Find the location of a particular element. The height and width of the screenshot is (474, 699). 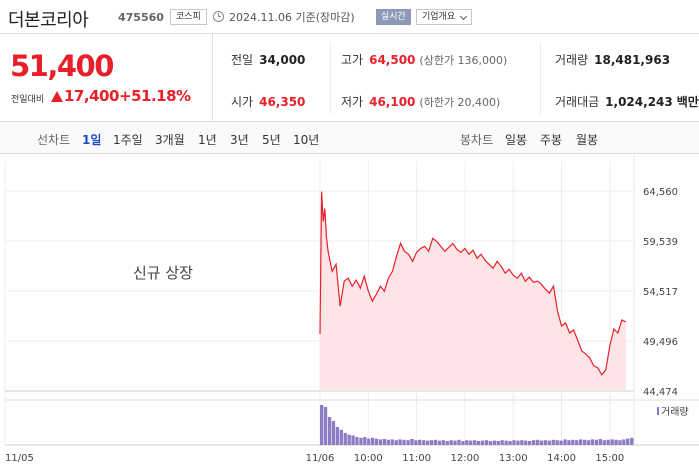

x-tick-label: 11/05 is located at coordinates (19, 458).